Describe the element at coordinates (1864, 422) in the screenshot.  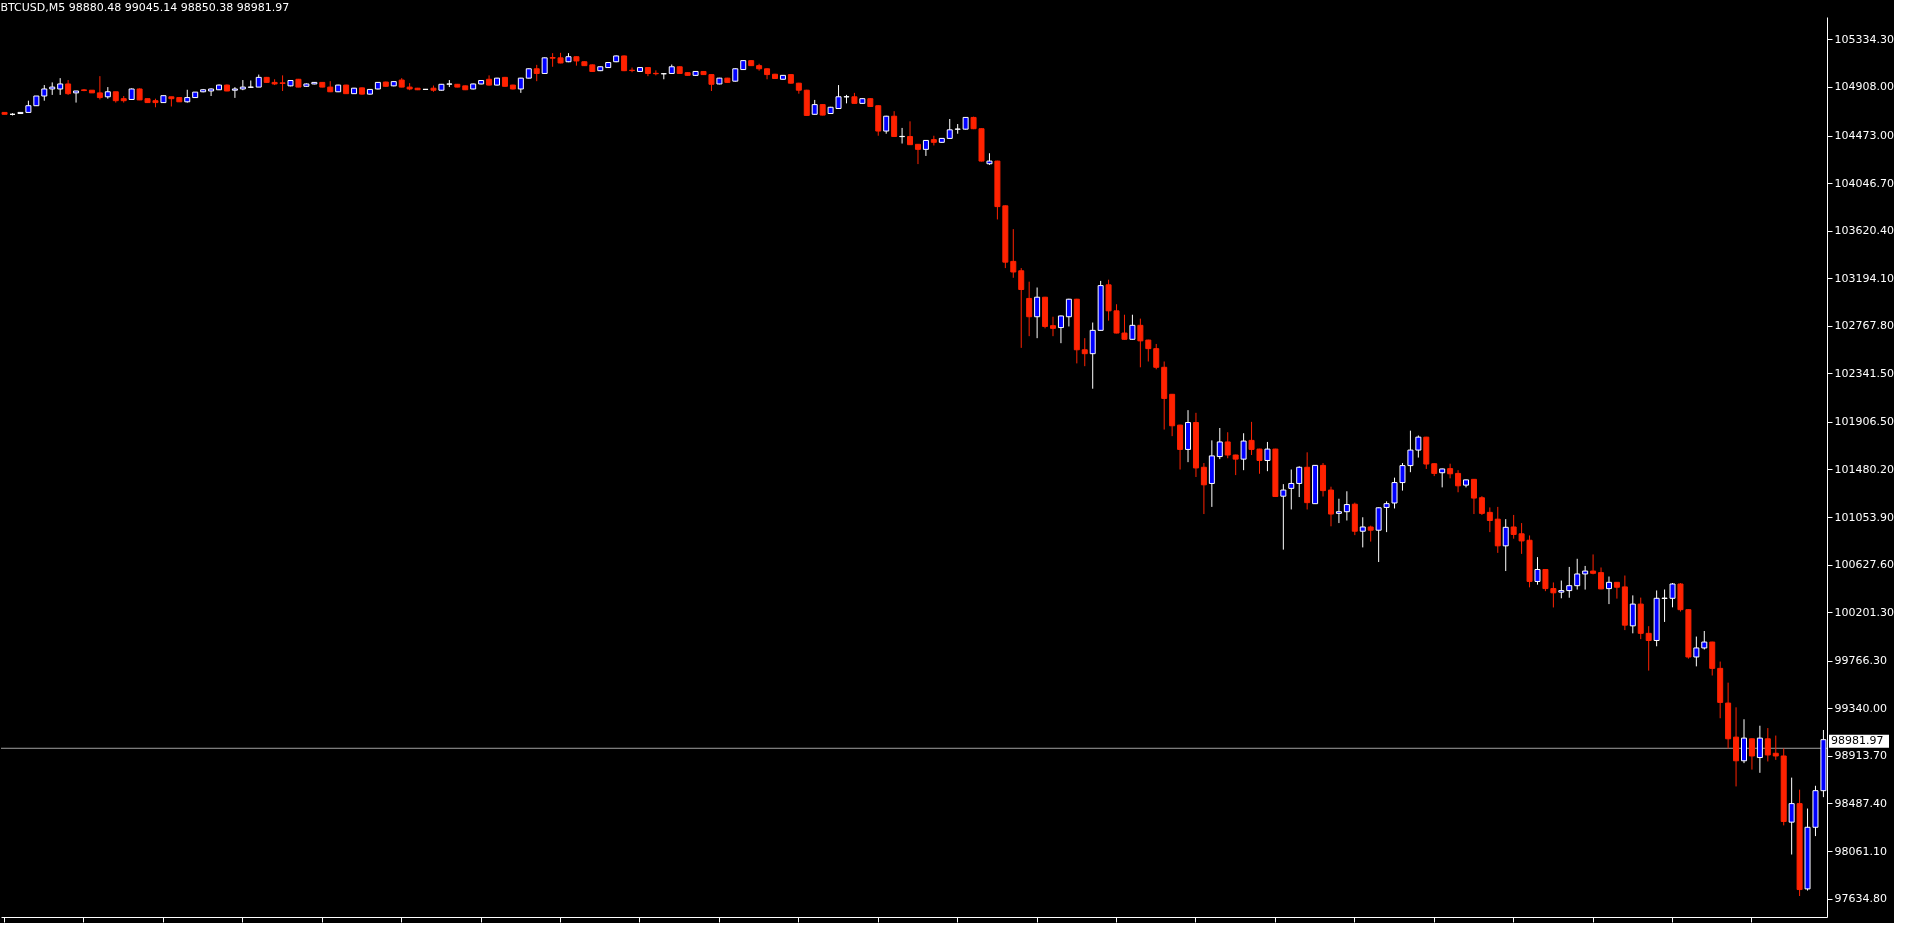
I see `y-tick-label: 101906.50` at that location.